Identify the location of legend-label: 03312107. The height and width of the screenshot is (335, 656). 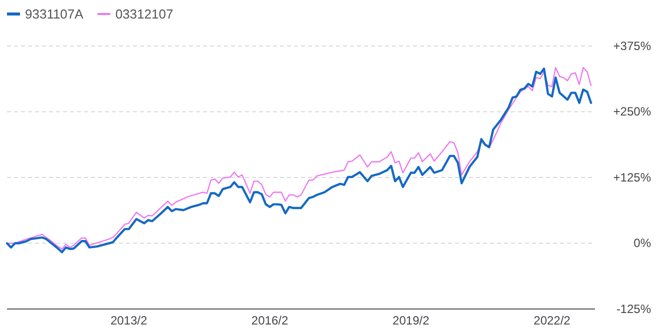
(144, 14).